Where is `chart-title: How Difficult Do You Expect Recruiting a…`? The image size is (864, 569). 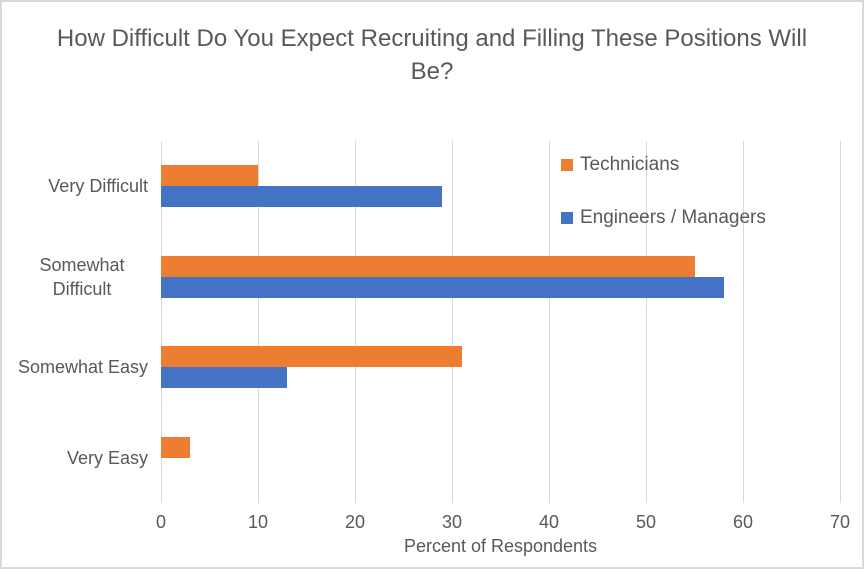 chart-title: How Difficult Do You Expect Recruiting a… is located at coordinates (432, 55).